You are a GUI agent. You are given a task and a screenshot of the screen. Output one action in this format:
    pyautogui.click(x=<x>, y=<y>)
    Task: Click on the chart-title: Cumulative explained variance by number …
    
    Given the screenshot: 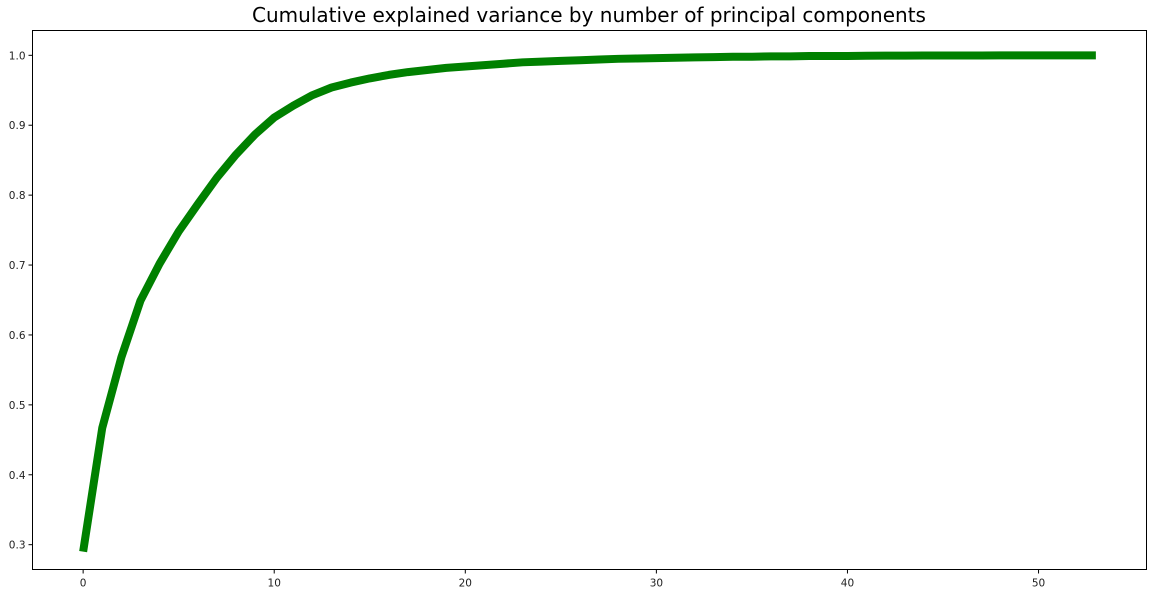 What is the action you would take?
    pyautogui.click(x=589, y=15)
    